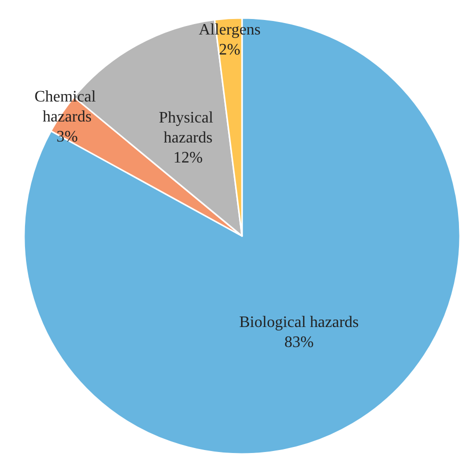  I want to click on slice-label: Biological hazards, so click(299, 322).